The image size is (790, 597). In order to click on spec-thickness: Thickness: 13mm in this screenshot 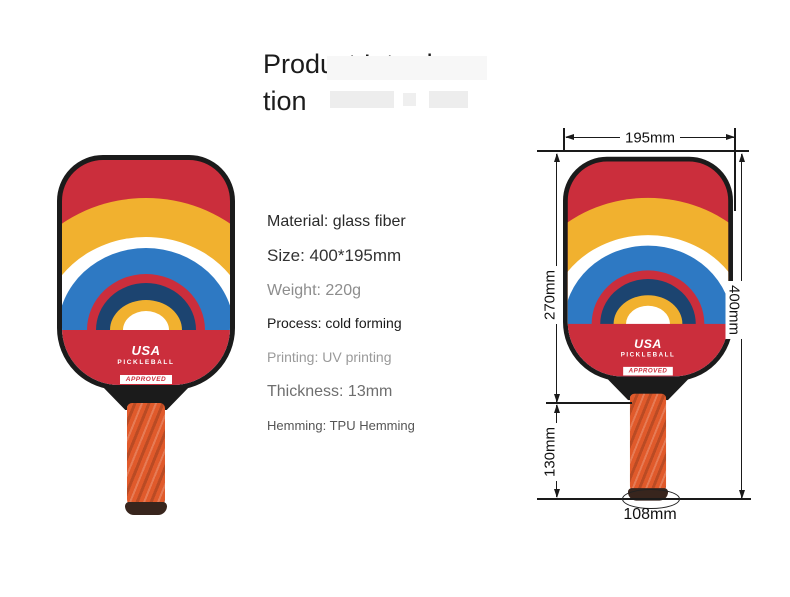, I will do `click(330, 391)`.